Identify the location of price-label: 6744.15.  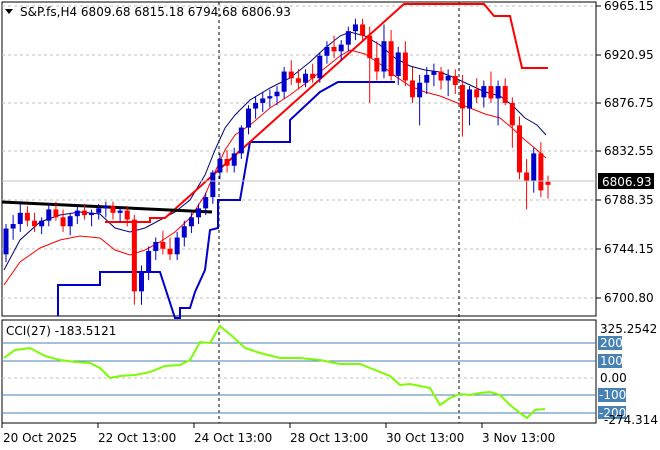
(629, 249).